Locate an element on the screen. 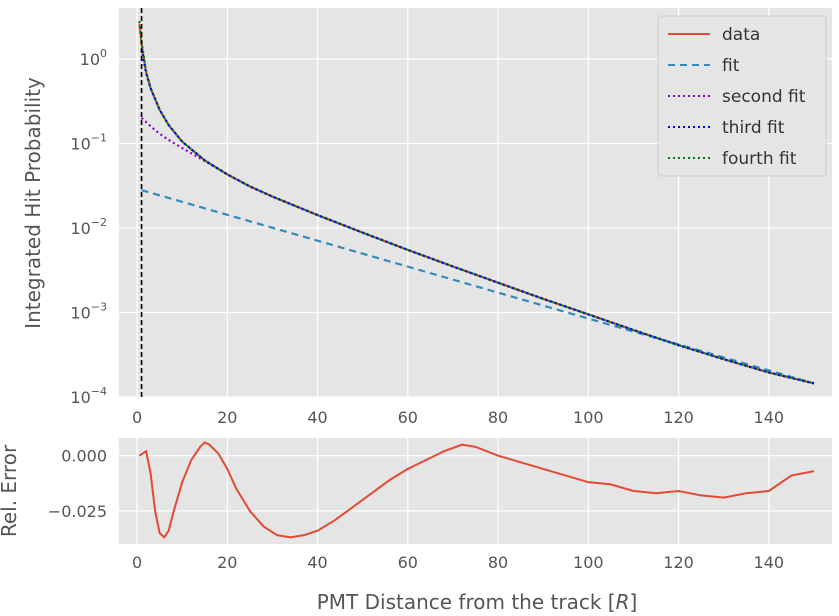 Image resolution: width=839 pixels, height=616 pixels. main-y-tick-label: 10⁻³ is located at coordinates (88, 311).